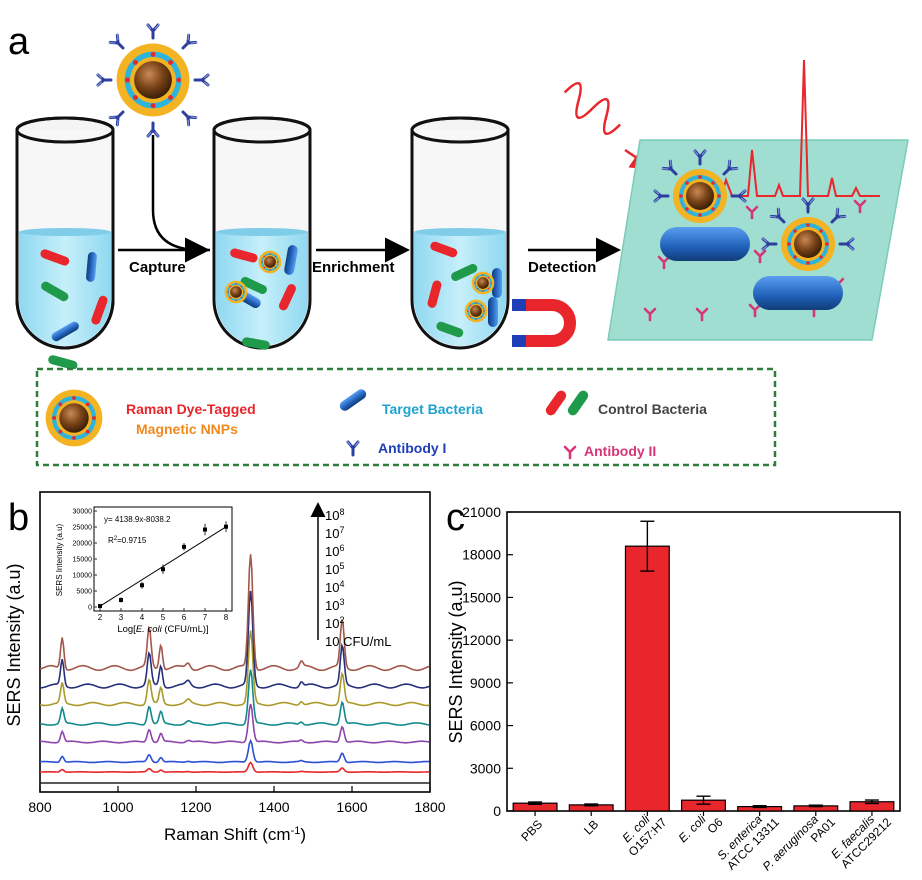 Image resolution: width=922 pixels, height=880 pixels. What do you see at coordinates (163, 617) in the screenshot?
I see `inset-x-tick: 5` at bounding box center [163, 617].